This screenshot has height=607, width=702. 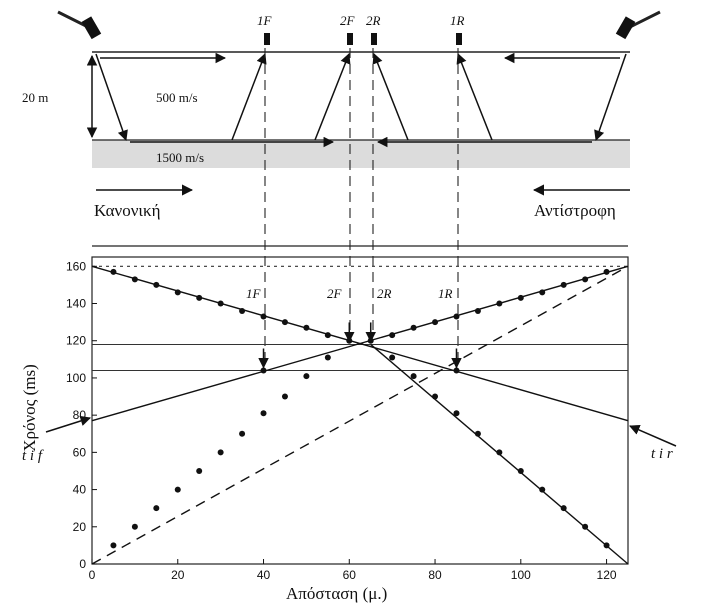 What do you see at coordinates (80, 490) in the screenshot?
I see `y-tick-label-40: 40` at bounding box center [80, 490].